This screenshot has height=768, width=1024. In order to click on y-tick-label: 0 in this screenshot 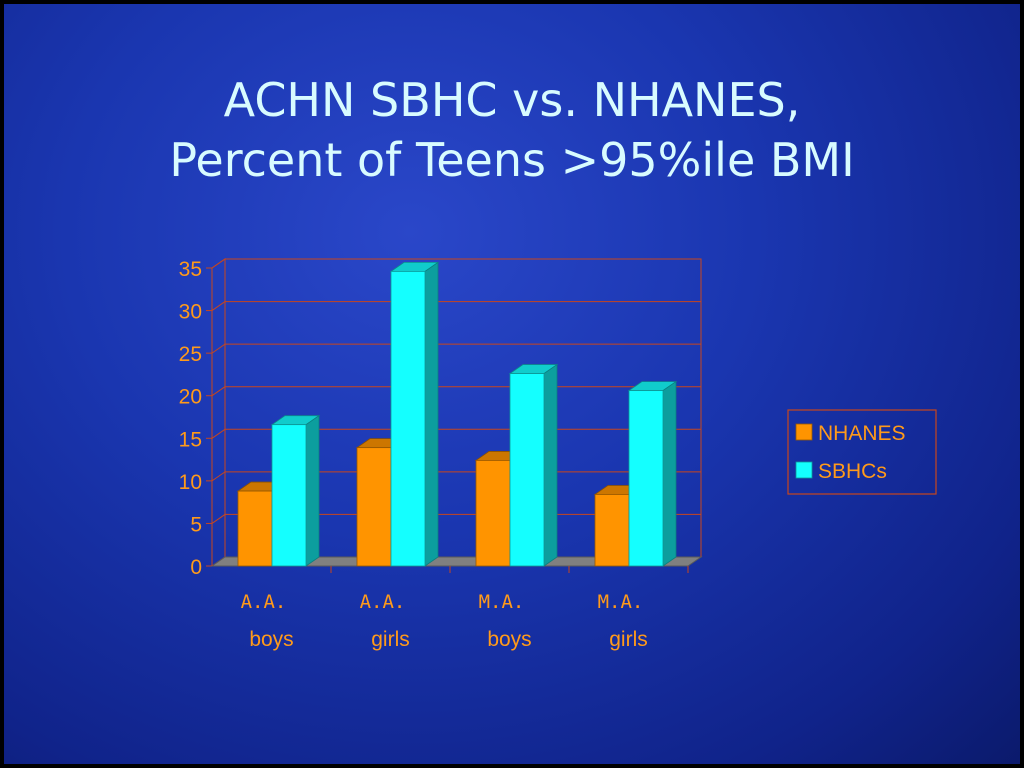, I will do `click(196, 567)`.